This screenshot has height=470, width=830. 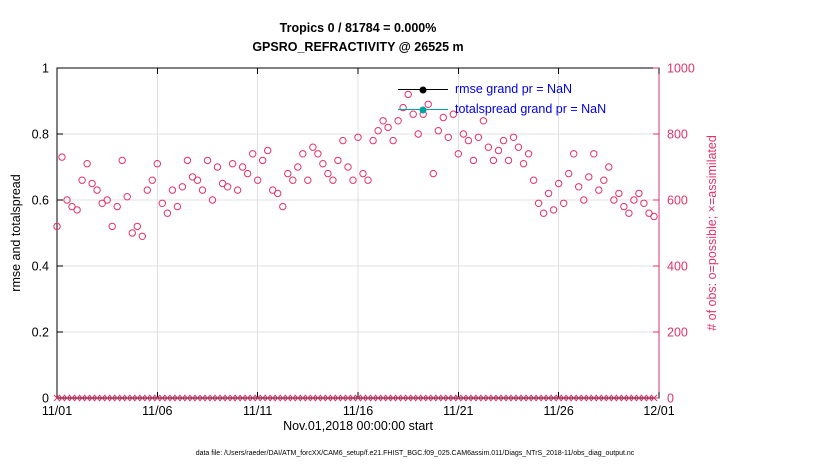 I want to click on svg-text: 600, so click(x=677, y=201).